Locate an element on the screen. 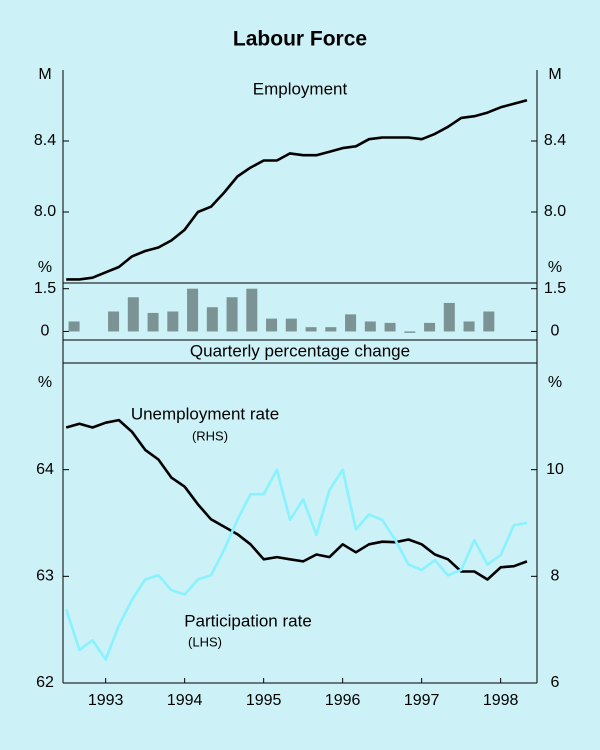  y2-tick-label: 10 is located at coordinates (555, 469).